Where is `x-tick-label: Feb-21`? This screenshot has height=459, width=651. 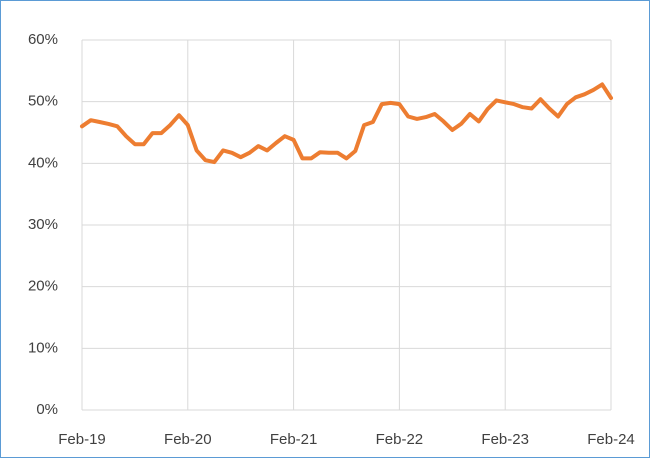 x-tick-label: Feb-21 is located at coordinates (294, 439).